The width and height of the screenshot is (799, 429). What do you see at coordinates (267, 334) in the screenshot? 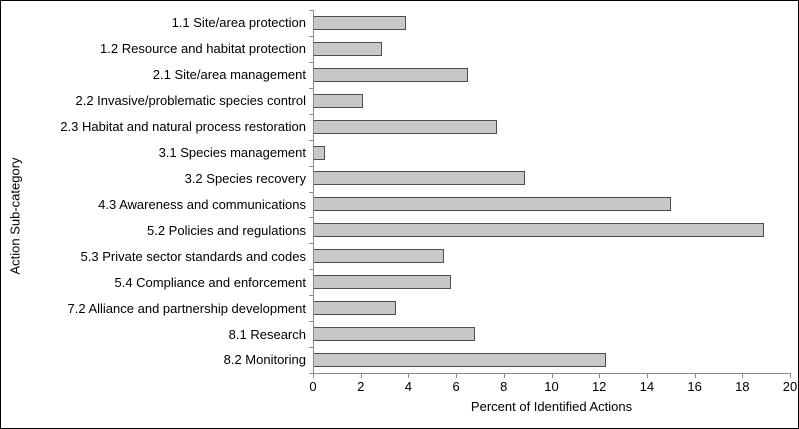
I see `category-label: 8.1 Research` at bounding box center [267, 334].